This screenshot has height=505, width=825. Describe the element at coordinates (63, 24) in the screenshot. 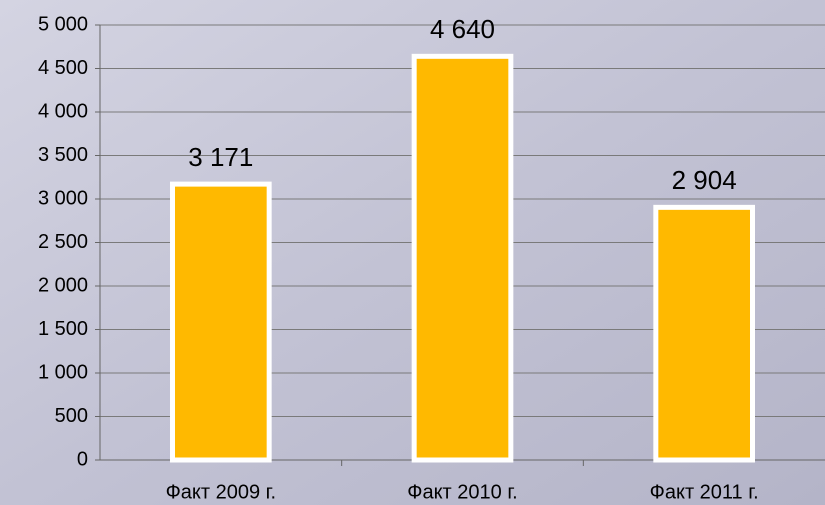

I see `y-tick-label: 5 000` at that location.